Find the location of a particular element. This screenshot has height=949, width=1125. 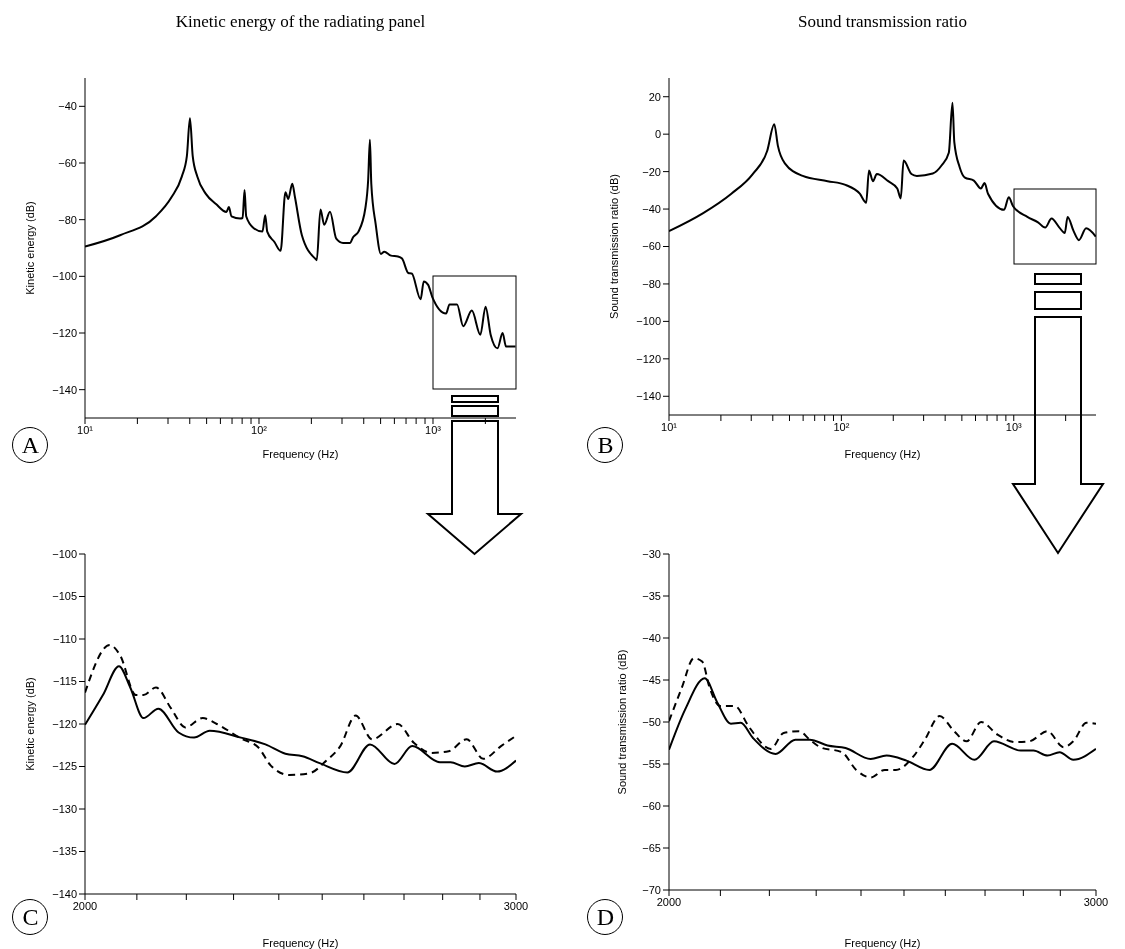

y-tick-label: −135 is located at coordinates (64, 851).